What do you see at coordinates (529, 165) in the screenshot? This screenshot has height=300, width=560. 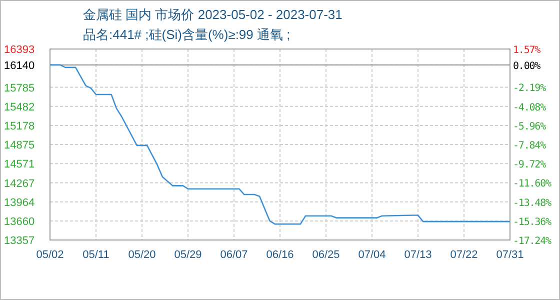 I see `y2-tick-label: -9.72%` at bounding box center [529, 165].